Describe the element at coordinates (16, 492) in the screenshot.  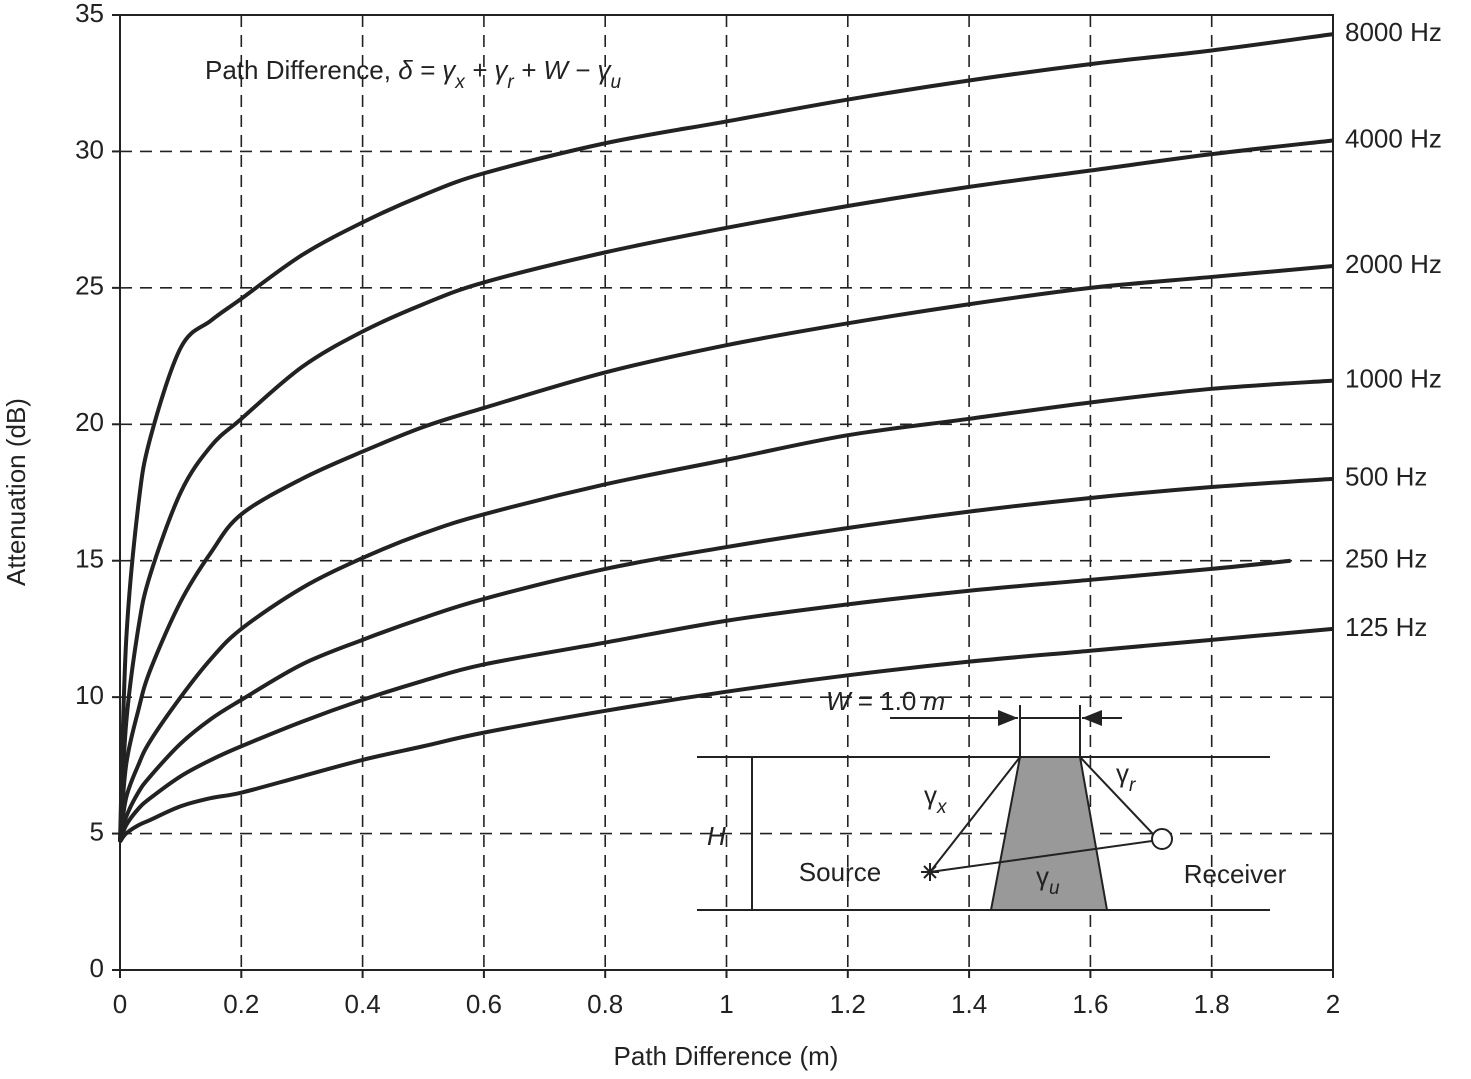
I see `y-axis-label: Attenuation (dB)` at that location.